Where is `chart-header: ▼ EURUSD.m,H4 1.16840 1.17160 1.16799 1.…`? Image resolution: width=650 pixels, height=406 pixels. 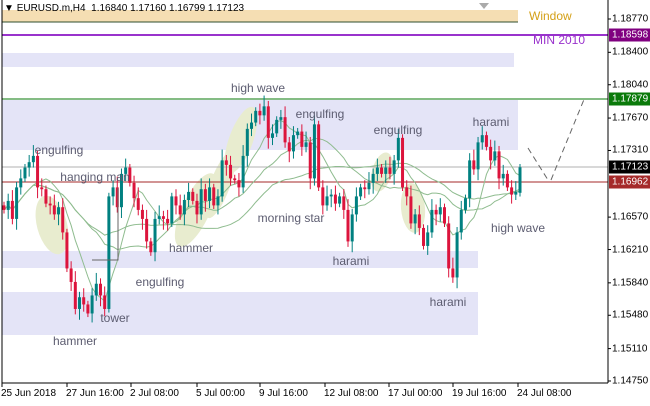
chart-header: ▼ EURUSD.m,H4 1.16840 1.17160 1.16799 1.… is located at coordinates (124, 8).